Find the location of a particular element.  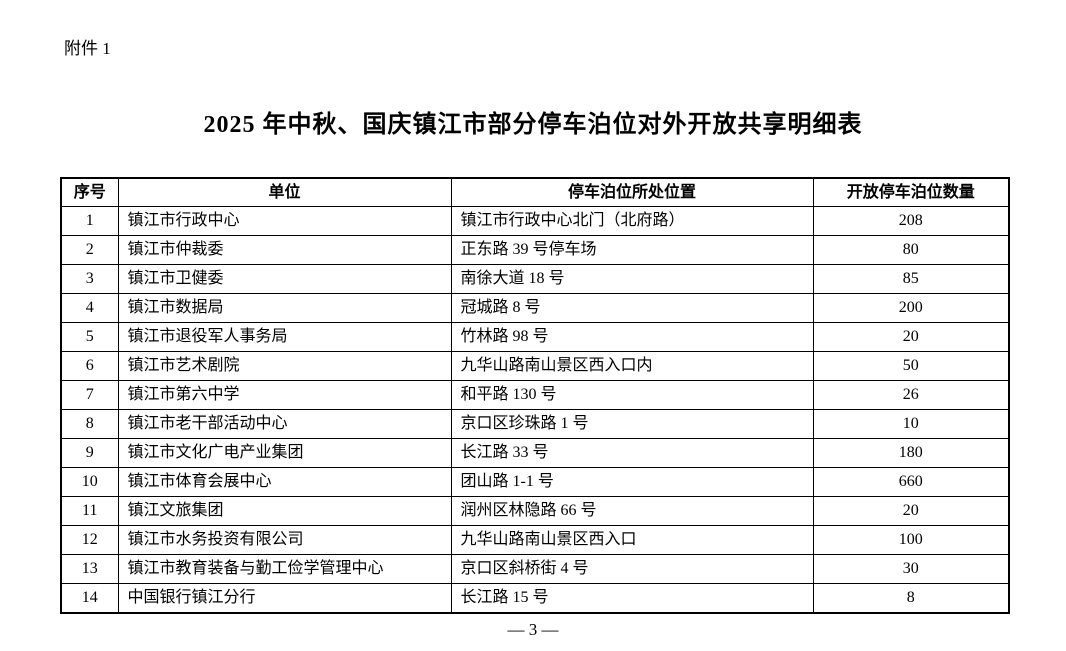

cell-count: 100 is located at coordinates (911, 540).